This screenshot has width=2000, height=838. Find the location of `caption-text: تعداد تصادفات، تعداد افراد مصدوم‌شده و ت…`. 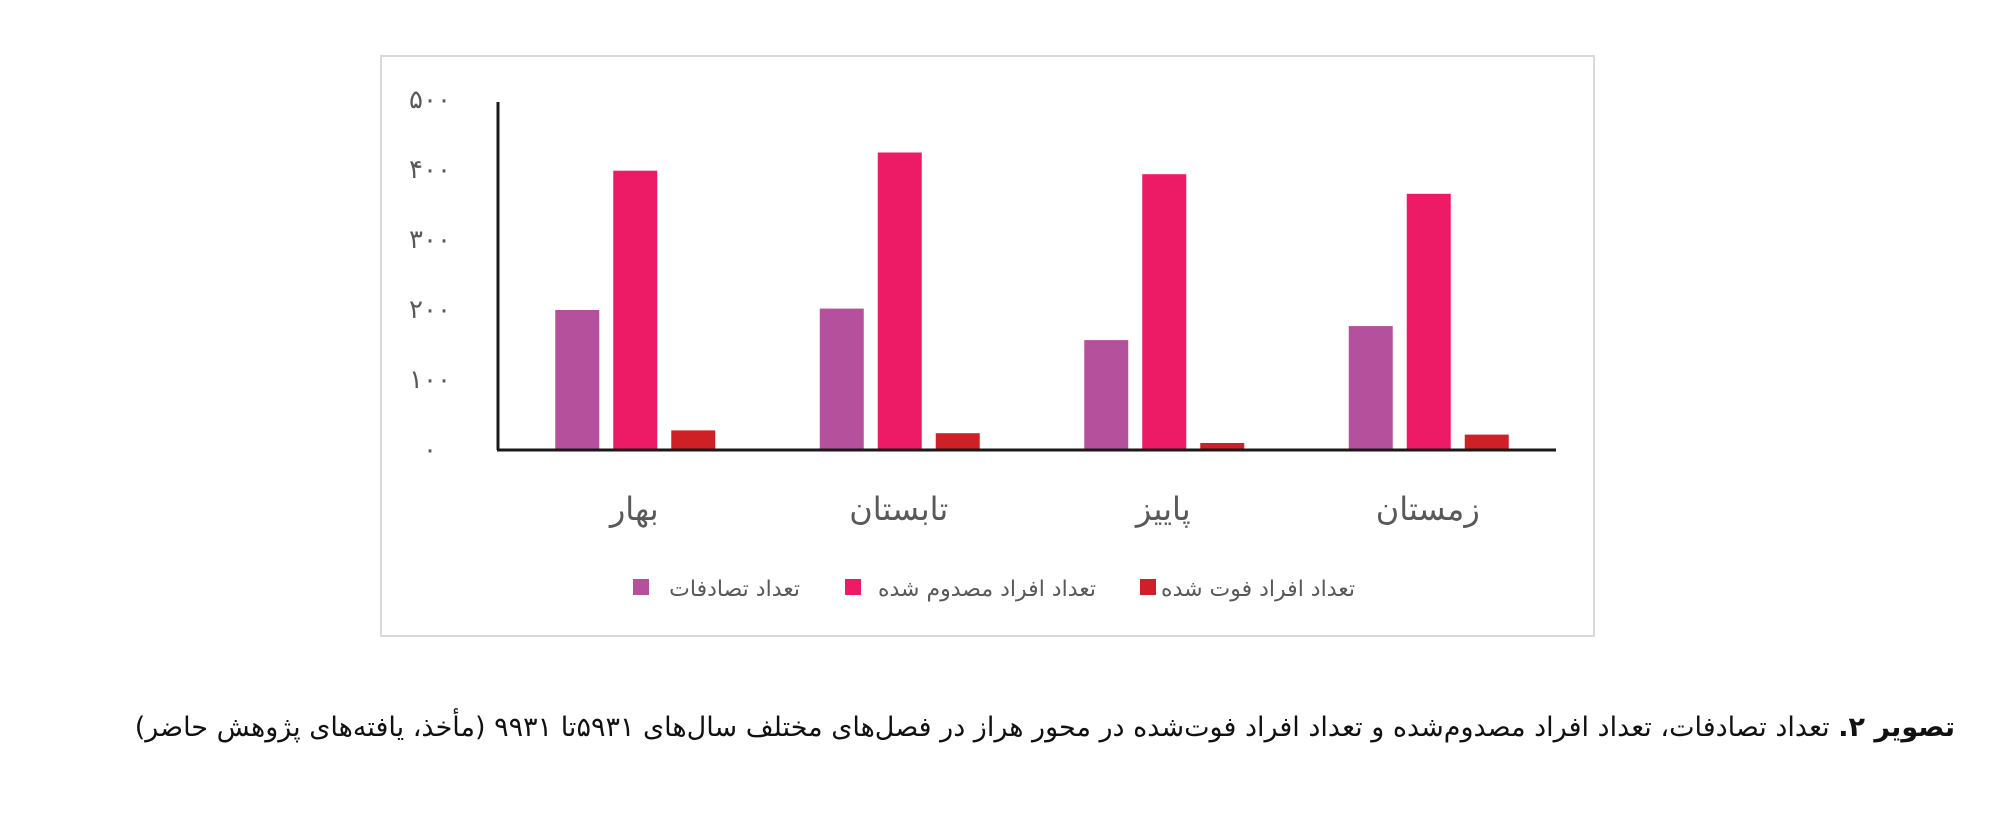

caption-text: تعداد تصادفات، تعداد افراد مصدوم‌شده و ت… is located at coordinates (986, 727).